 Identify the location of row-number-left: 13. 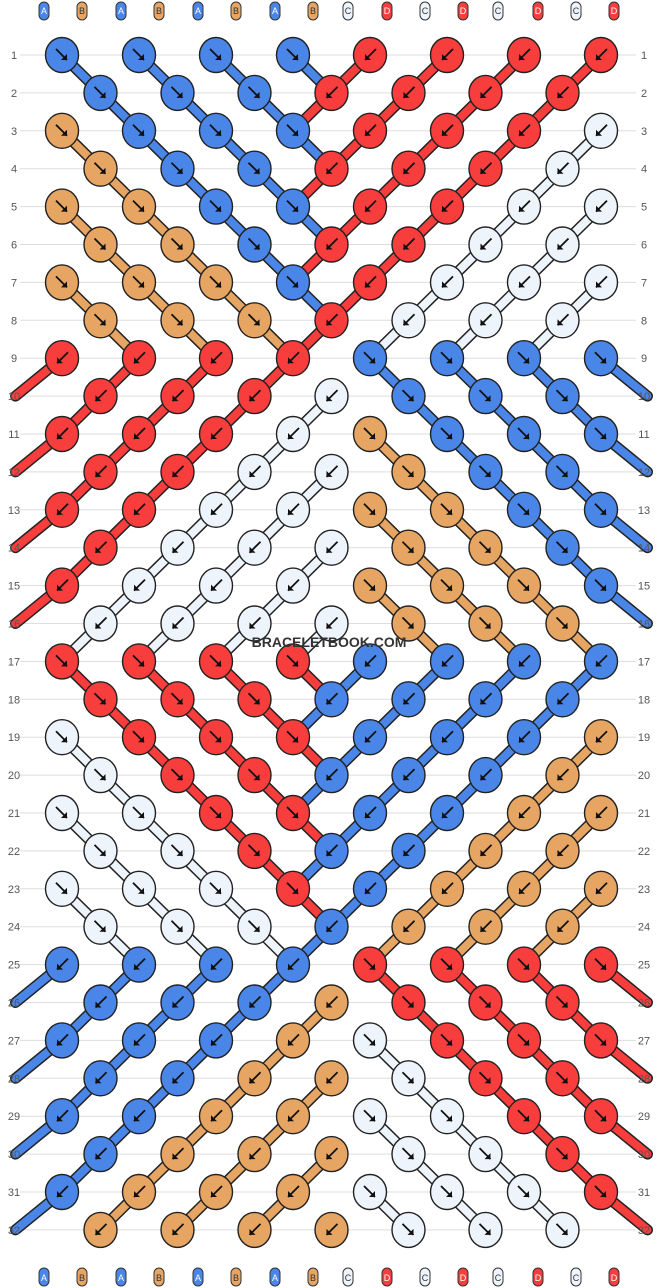
(14, 511).